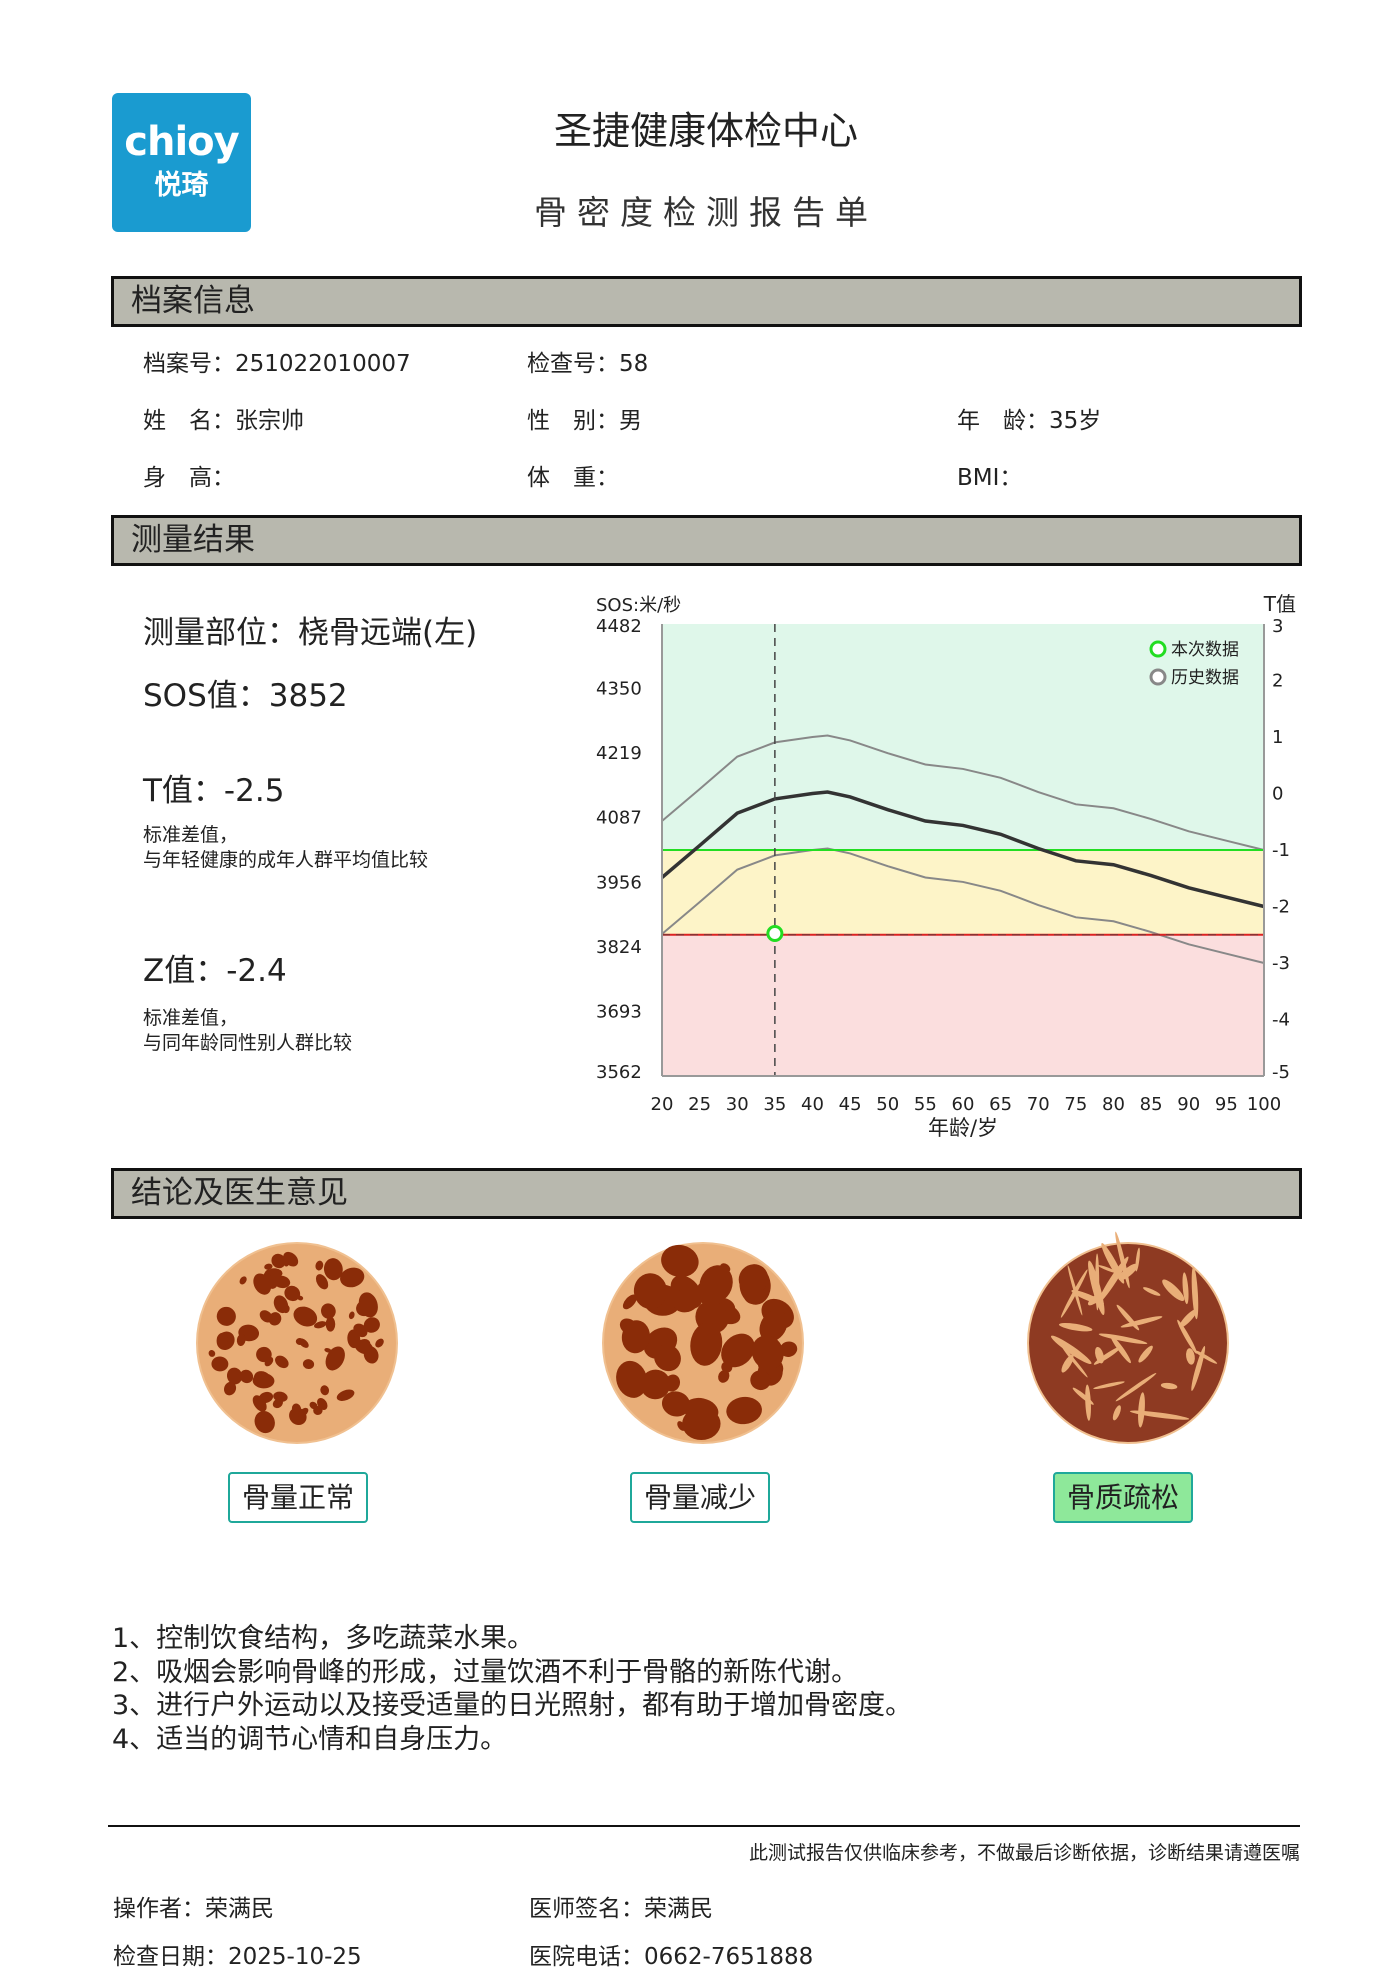 This screenshot has width=1400, height=1980. What do you see at coordinates (1277, 681) in the screenshot?
I see `y2-tick-label: 2` at bounding box center [1277, 681].